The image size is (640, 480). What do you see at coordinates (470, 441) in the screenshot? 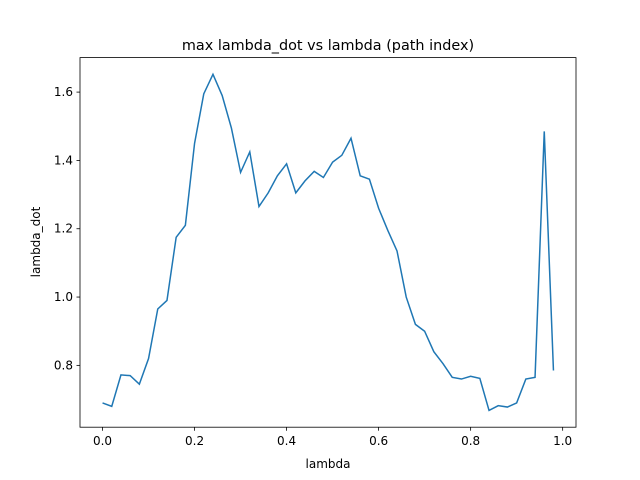
I see `x-tick-label: 0.8` at bounding box center [470, 441].